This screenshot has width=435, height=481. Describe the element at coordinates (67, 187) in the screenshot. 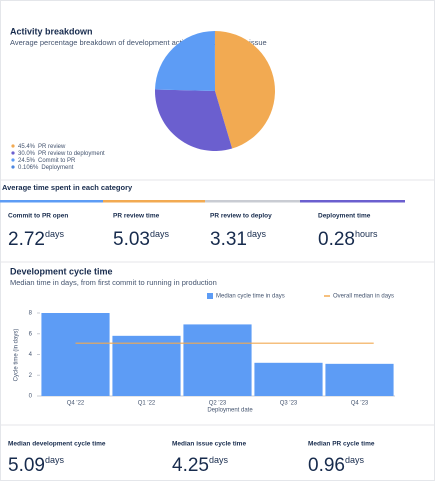

I see `section-title: Average time spent in each category` at that location.